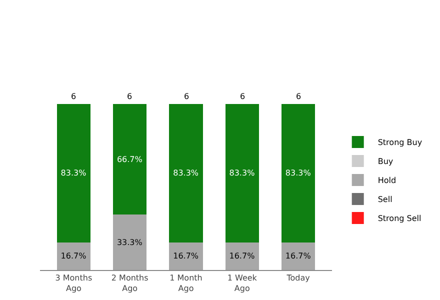  What do you see at coordinates (385, 199) in the screenshot?
I see `legend-label: Sell` at bounding box center [385, 199].